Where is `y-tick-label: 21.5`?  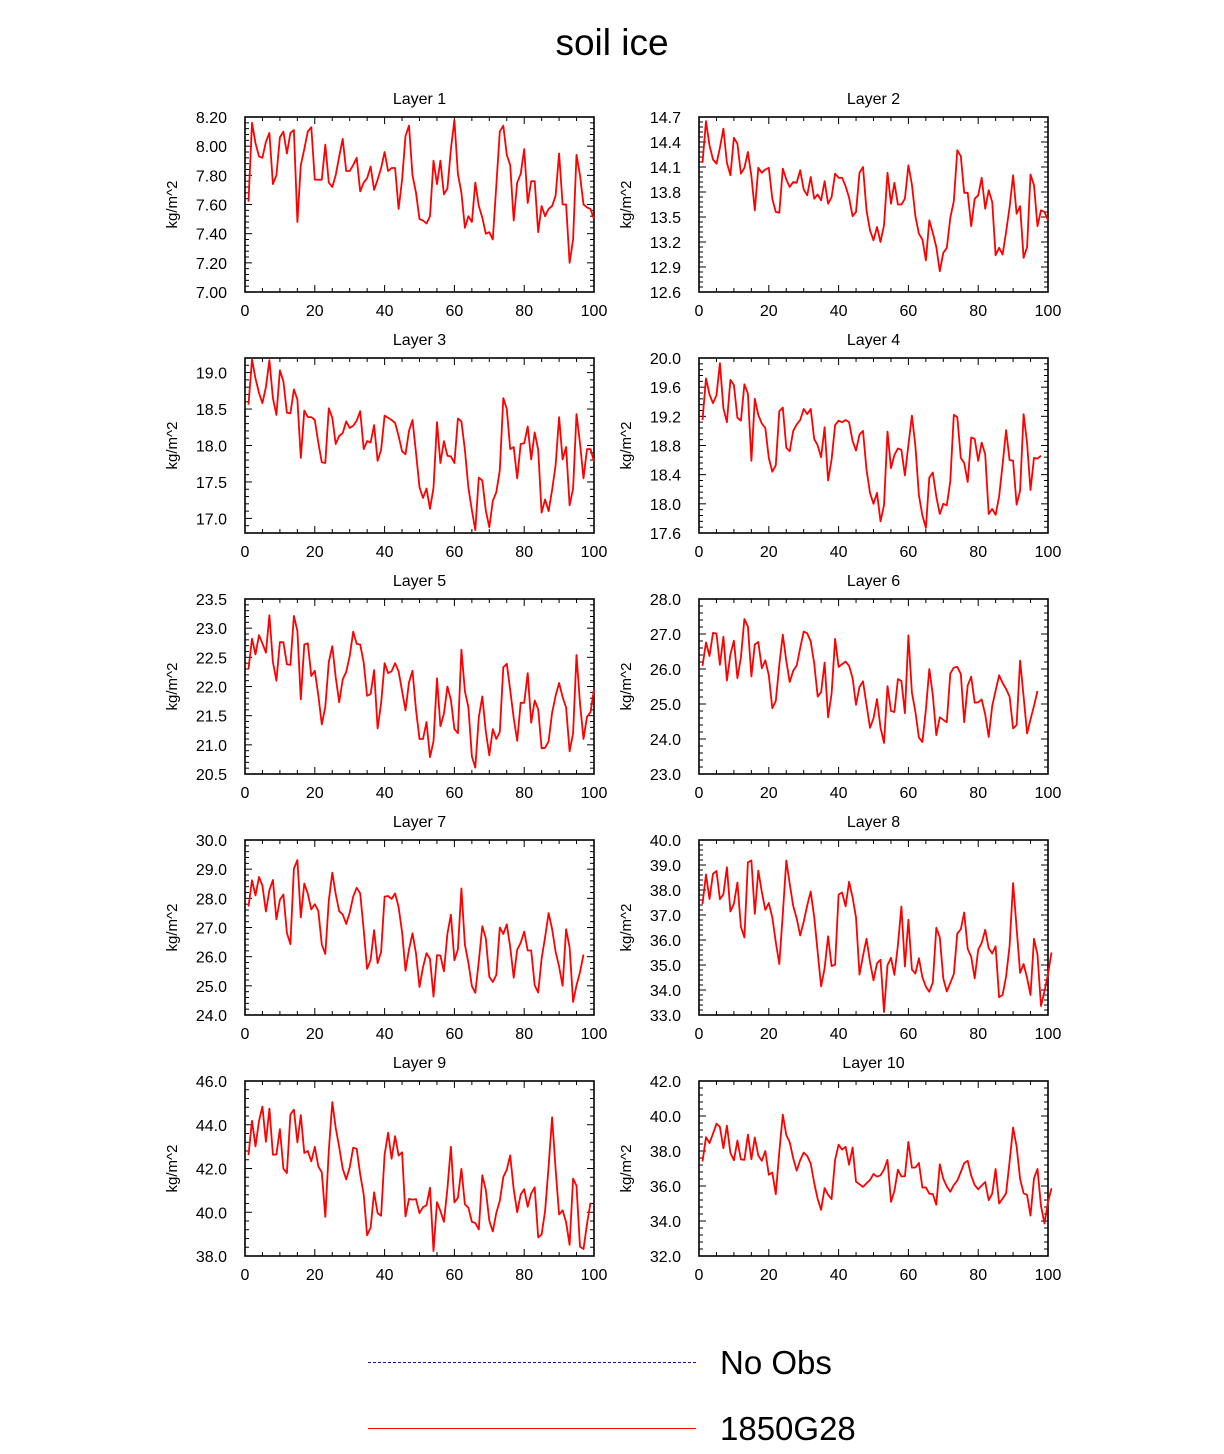
y-tick-label: 21.5 is located at coordinates (211, 717).